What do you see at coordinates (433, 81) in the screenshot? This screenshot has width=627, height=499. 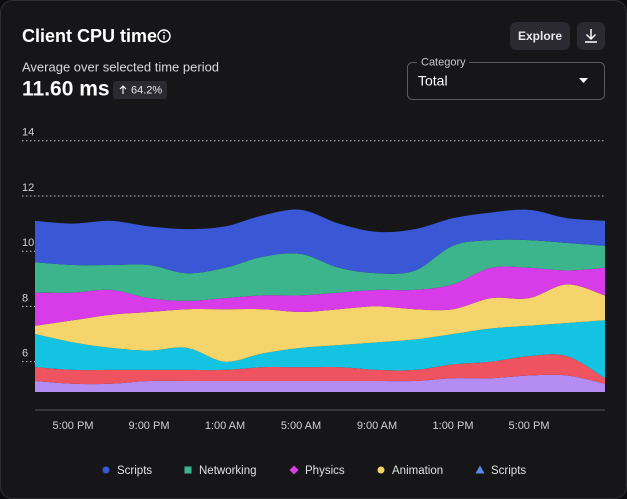 I see `category-value: Total` at bounding box center [433, 81].